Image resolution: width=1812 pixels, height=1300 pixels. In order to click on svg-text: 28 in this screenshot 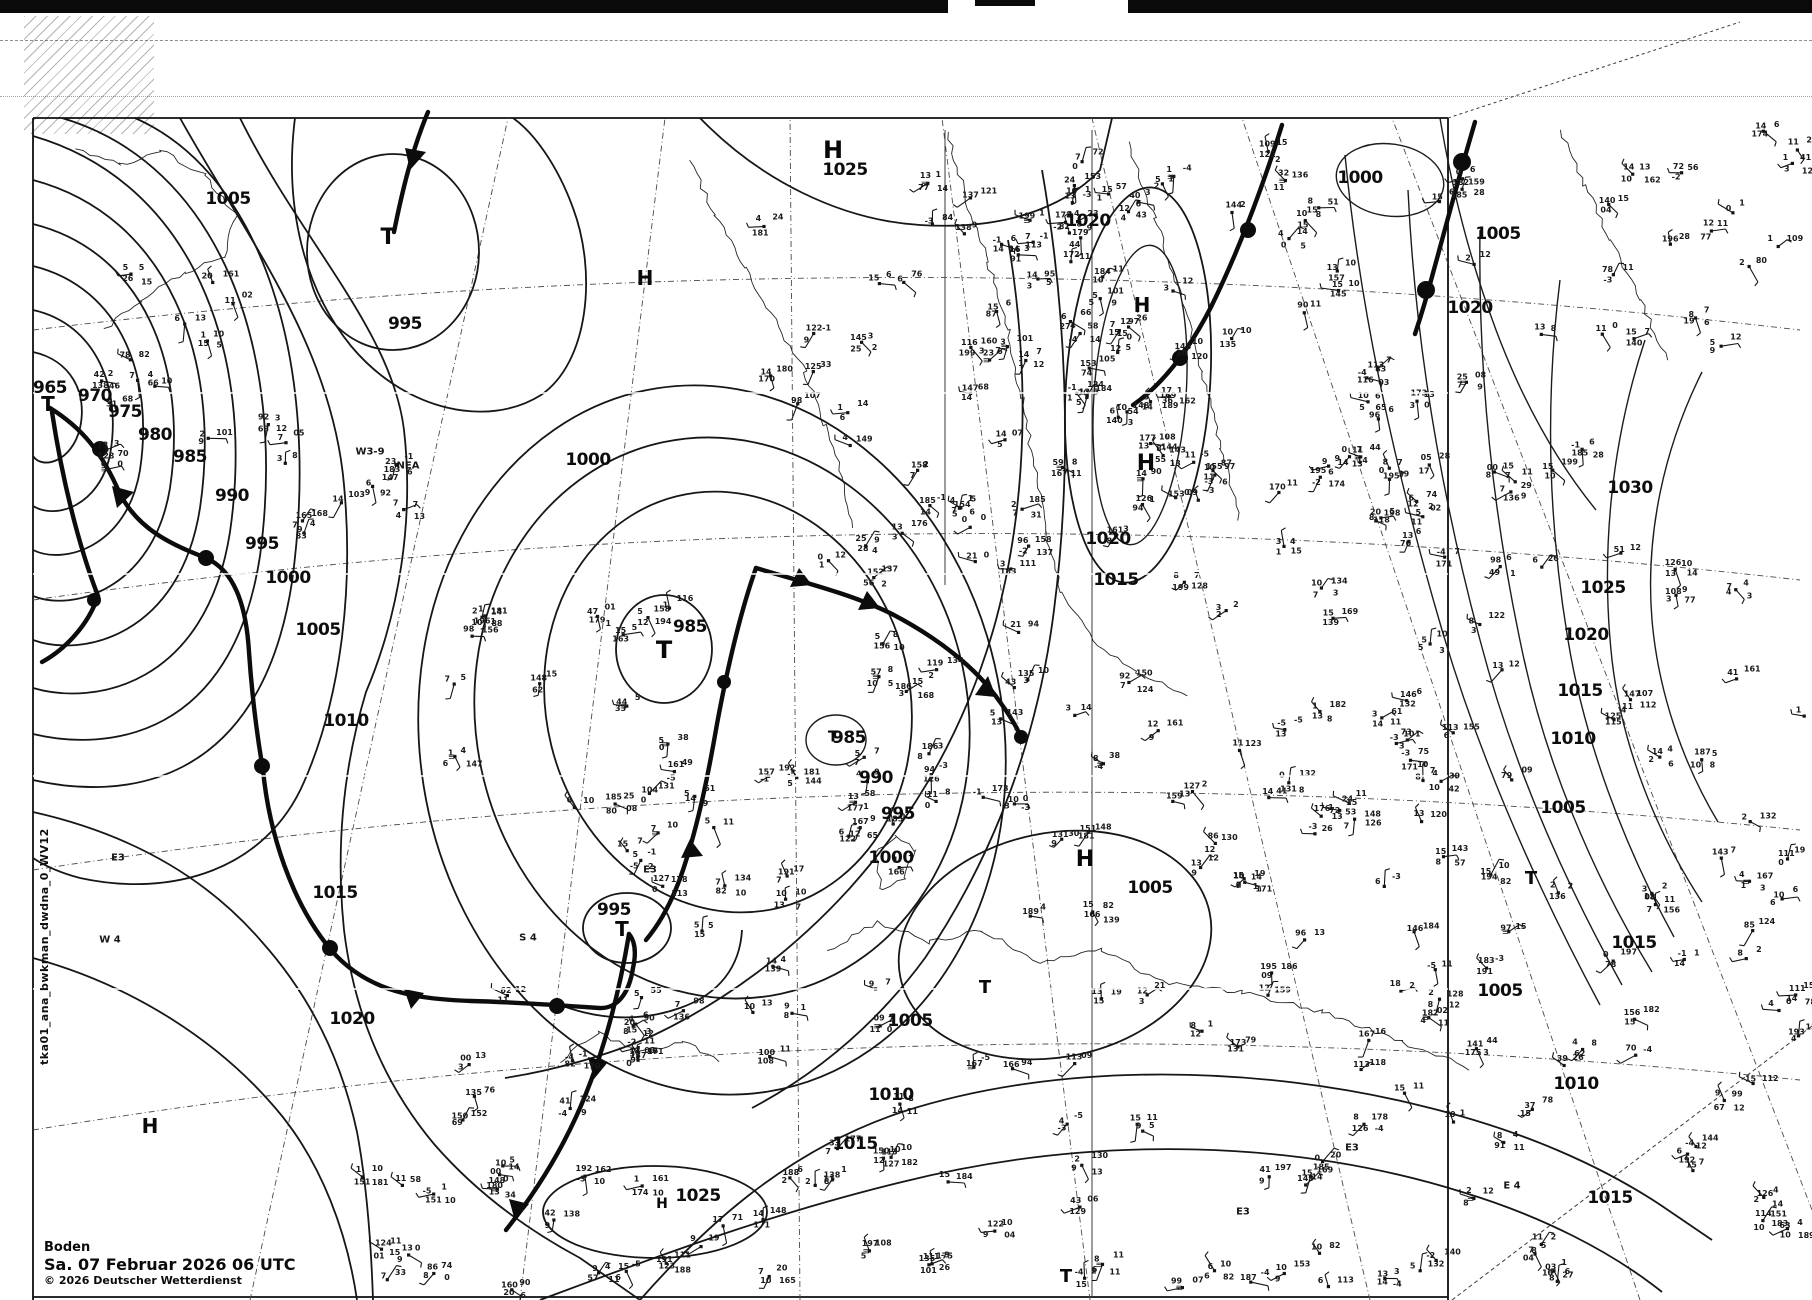, I will do `click(1480, 192)`.